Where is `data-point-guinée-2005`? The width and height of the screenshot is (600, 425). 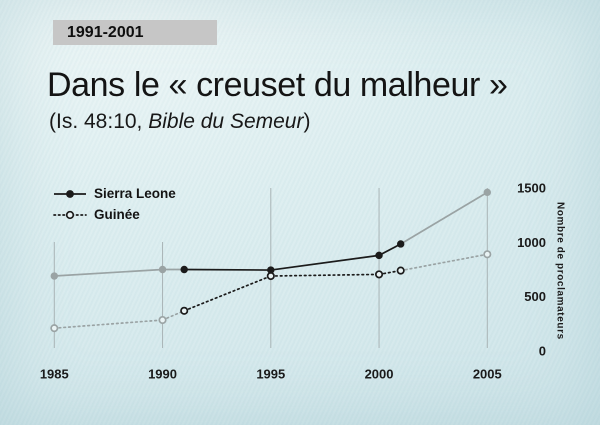
data-point-guinée-2005 is located at coordinates (487, 254).